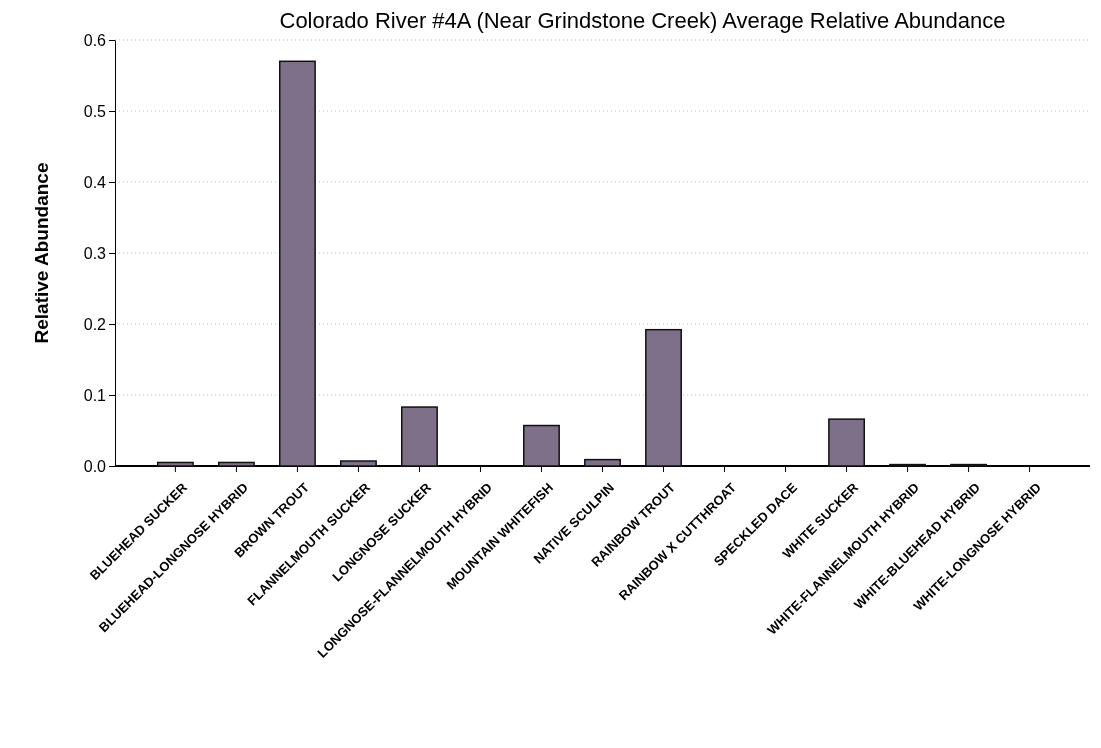 This screenshot has width=1101, height=748. Describe the element at coordinates (95, 466) in the screenshot. I see `y-tick-label: 0.0` at that location.